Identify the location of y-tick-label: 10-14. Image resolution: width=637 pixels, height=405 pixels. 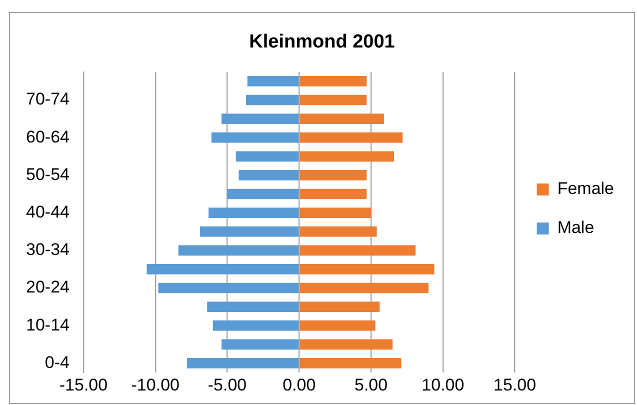
(48, 324).